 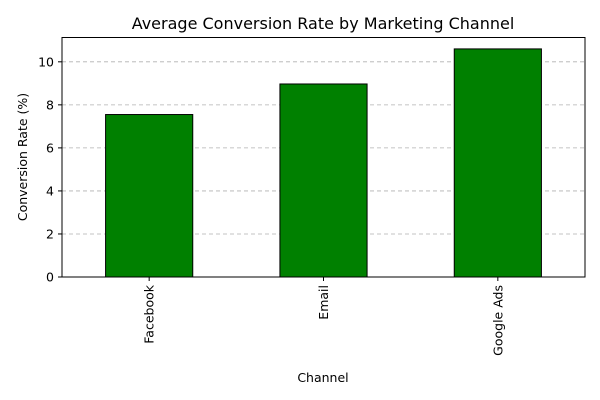 What do you see at coordinates (50, 147) in the screenshot?
I see `y-tick-label: 6` at bounding box center [50, 147].